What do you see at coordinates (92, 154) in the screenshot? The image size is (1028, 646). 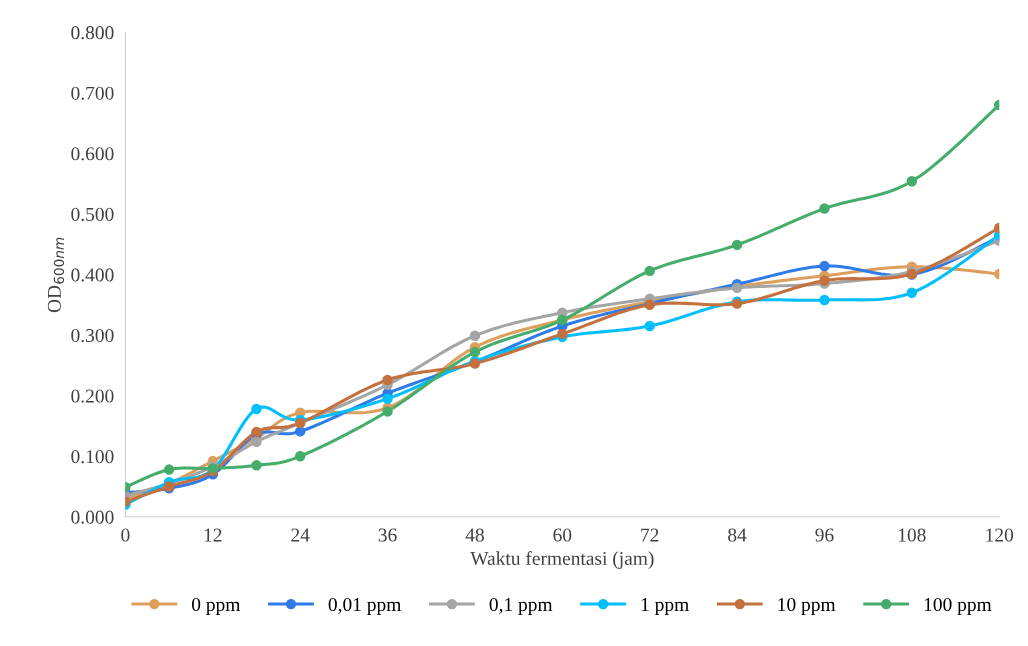 I see `y-tick-label: 0.600` at bounding box center [92, 154].